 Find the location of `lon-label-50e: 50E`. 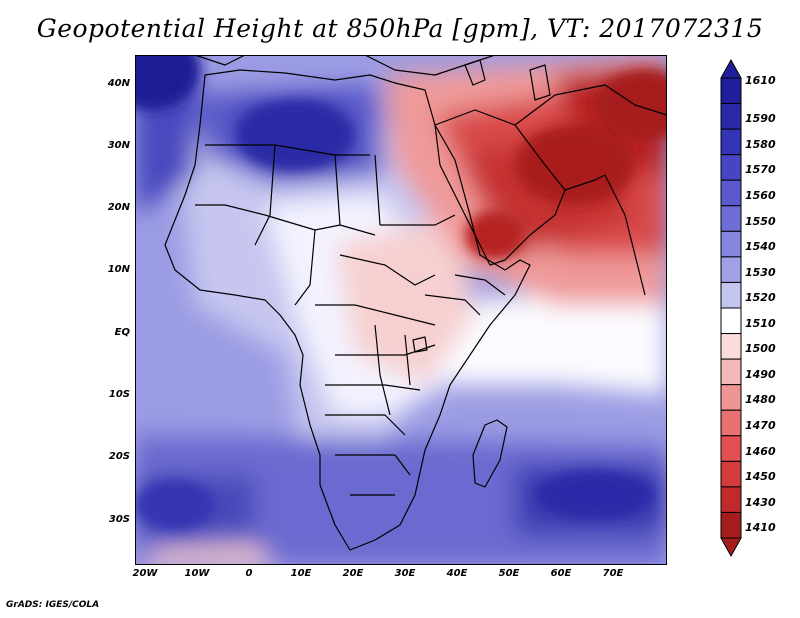

lon-label-50e: 50E is located at coordinates (509, 573).